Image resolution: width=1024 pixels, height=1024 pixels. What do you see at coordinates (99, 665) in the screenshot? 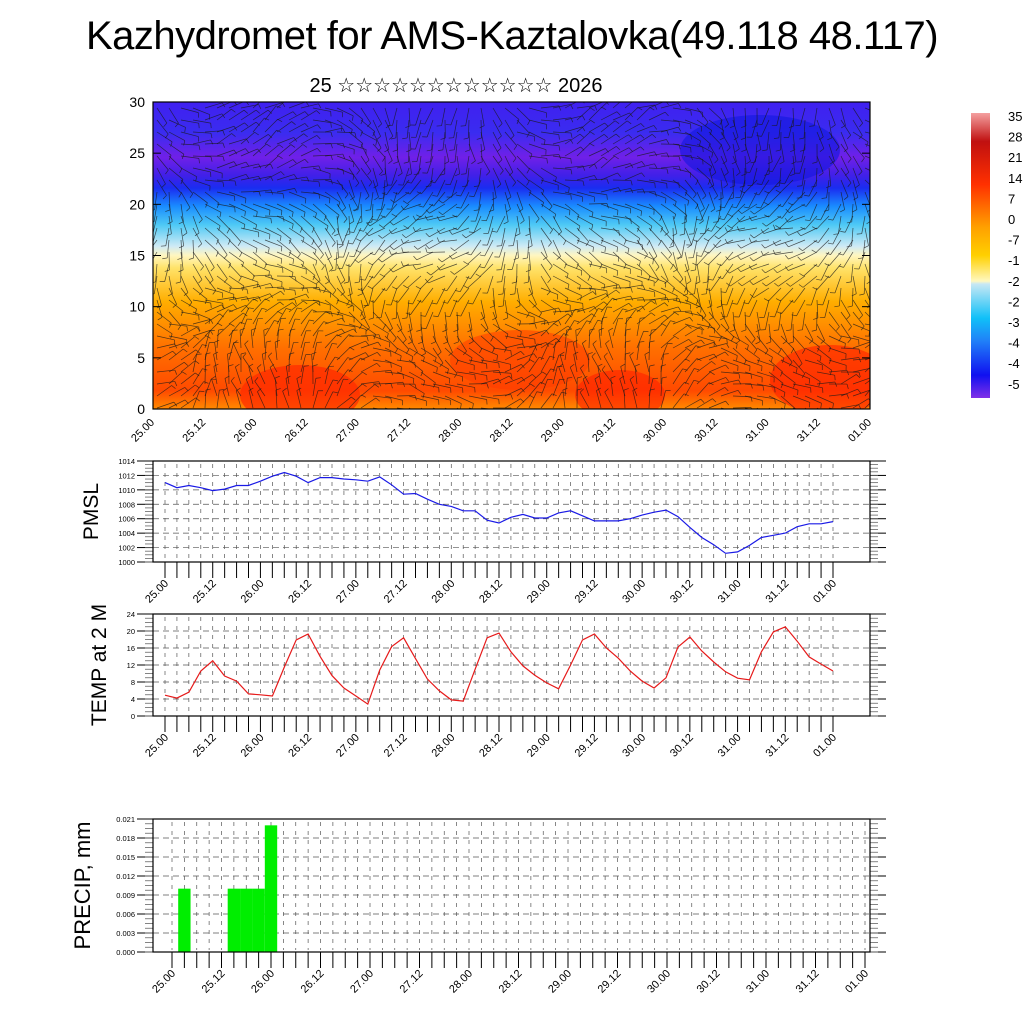
I see `y-axis-title: TEMP at 2 M` at bounding box center [99, 665].